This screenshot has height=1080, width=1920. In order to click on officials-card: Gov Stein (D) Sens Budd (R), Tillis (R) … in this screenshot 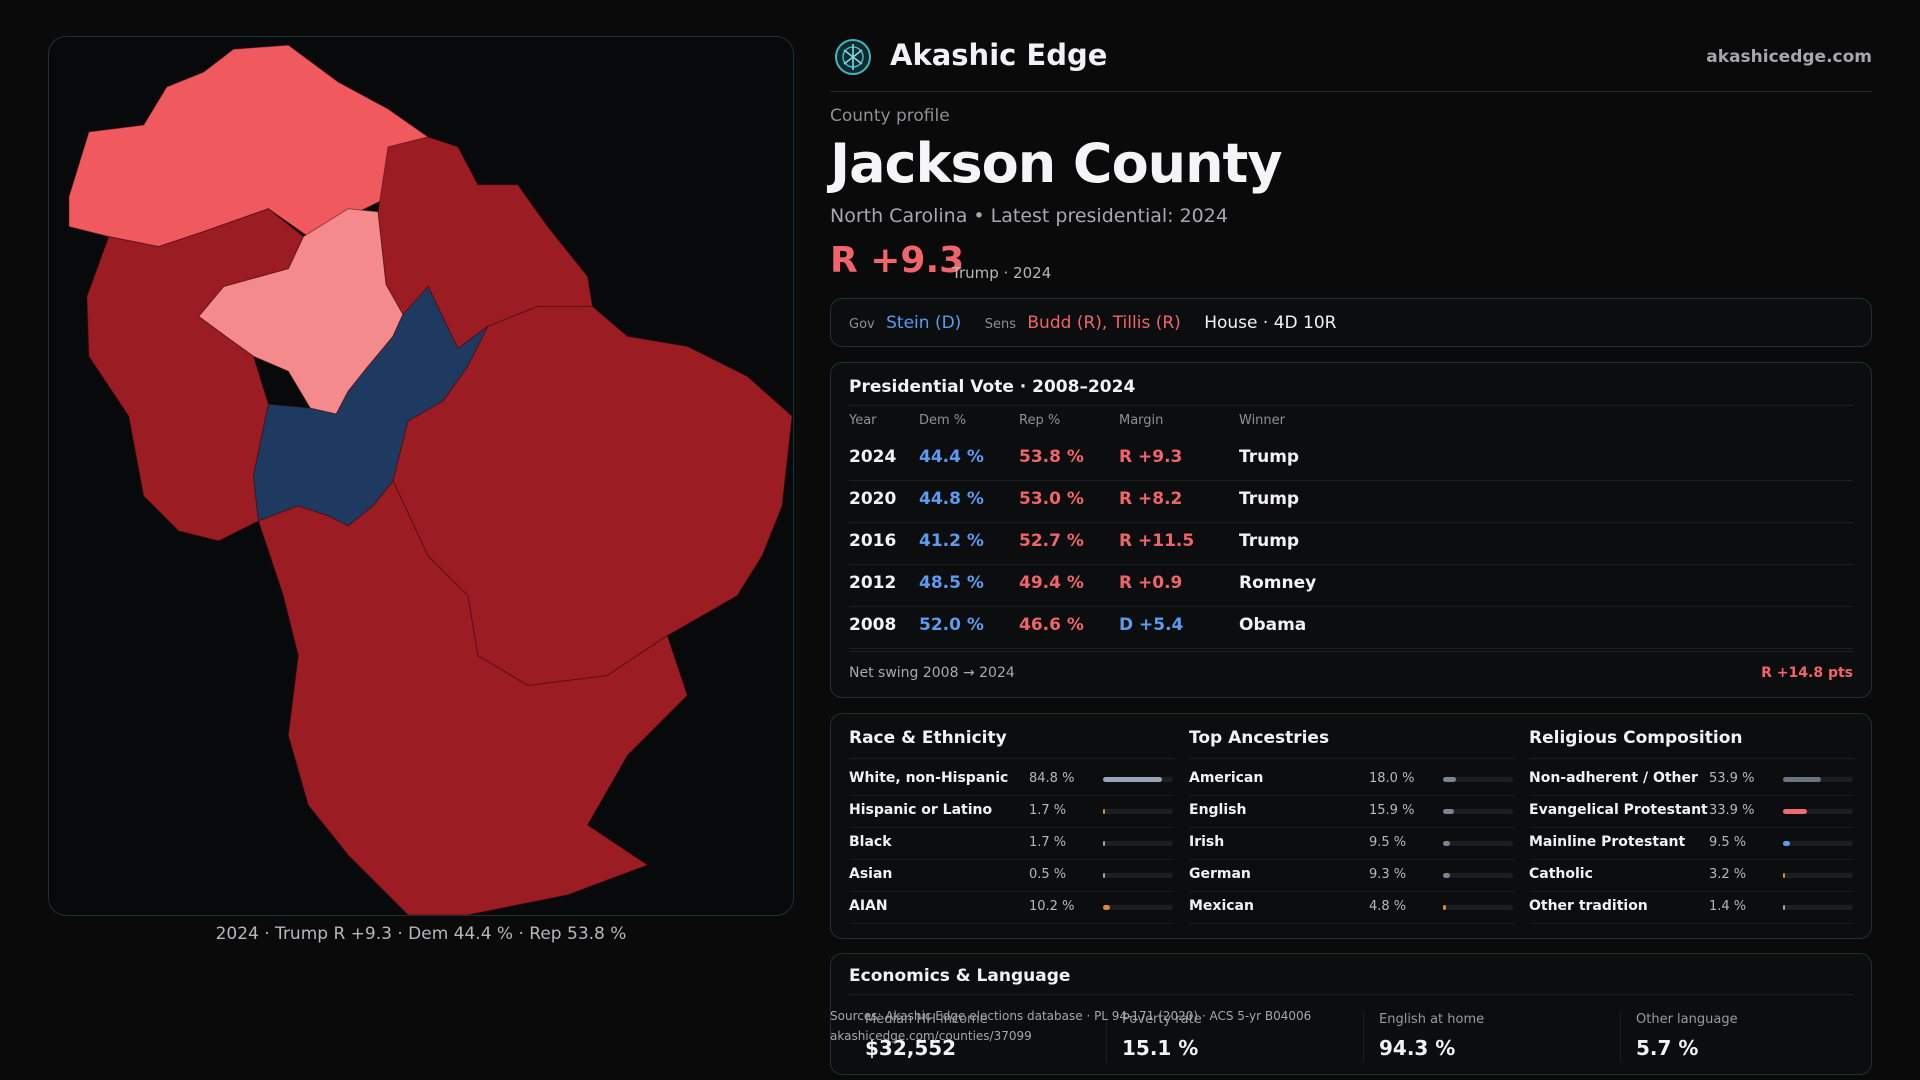, I will do `click(1351, 322)`.